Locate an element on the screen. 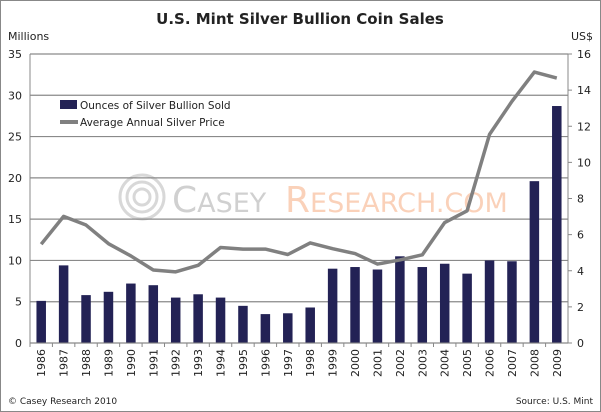 The width and height of the screenshot is (601, 412). x-tick-label: 1994 is located at coordinates (221, 363).